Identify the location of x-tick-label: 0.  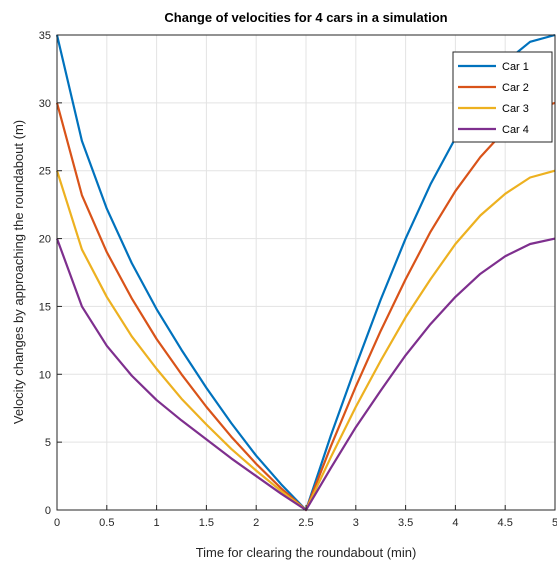
(57, 523).